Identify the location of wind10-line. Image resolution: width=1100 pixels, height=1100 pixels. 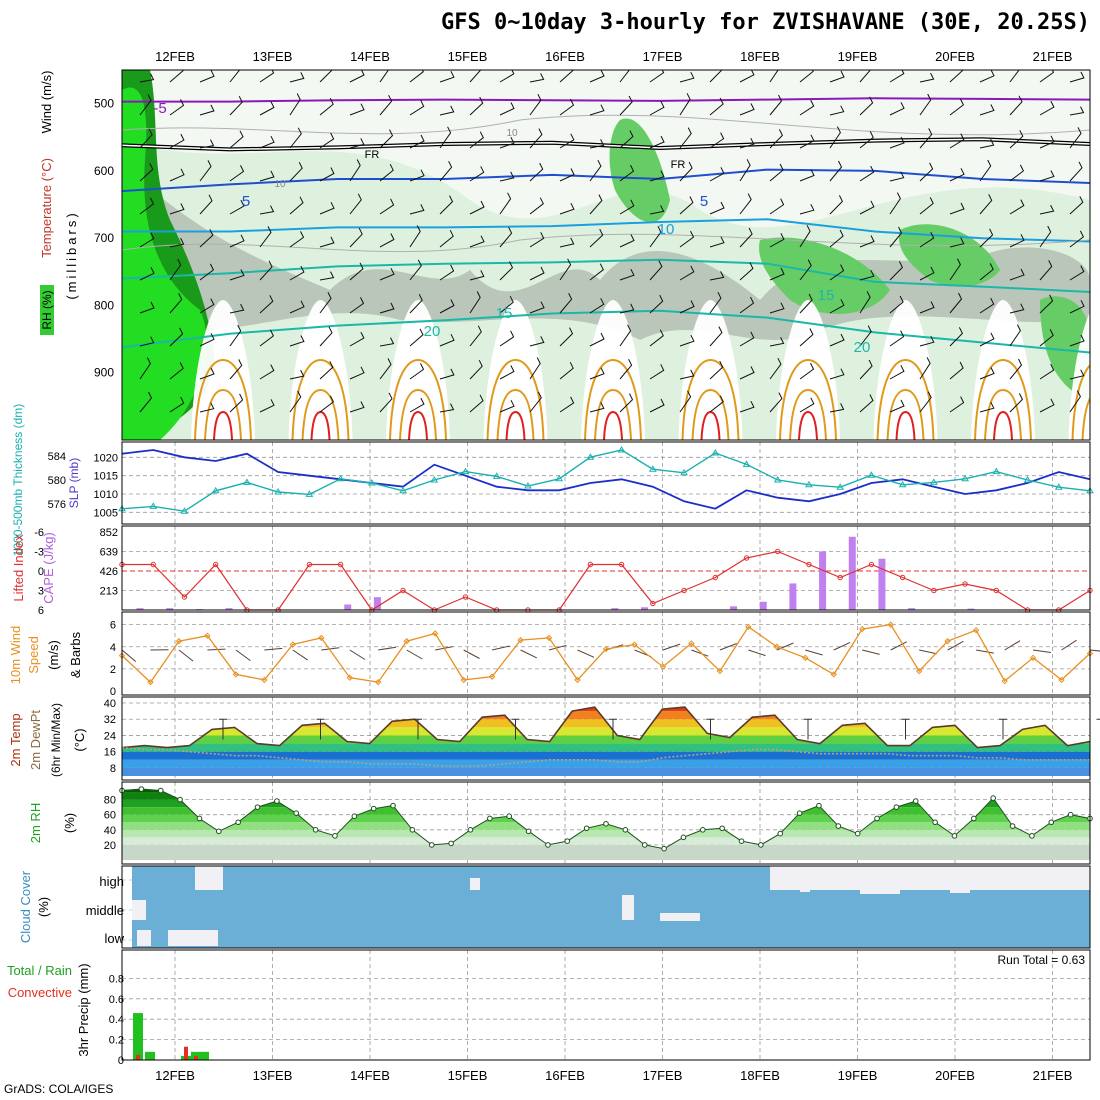
(606, 653).